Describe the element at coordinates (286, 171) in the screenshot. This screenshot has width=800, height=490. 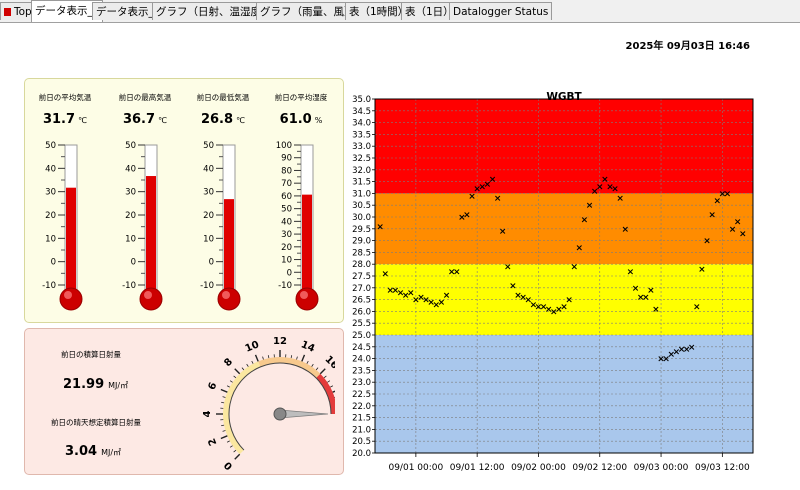
I see `thermometer-tick-label: 80` at that location.